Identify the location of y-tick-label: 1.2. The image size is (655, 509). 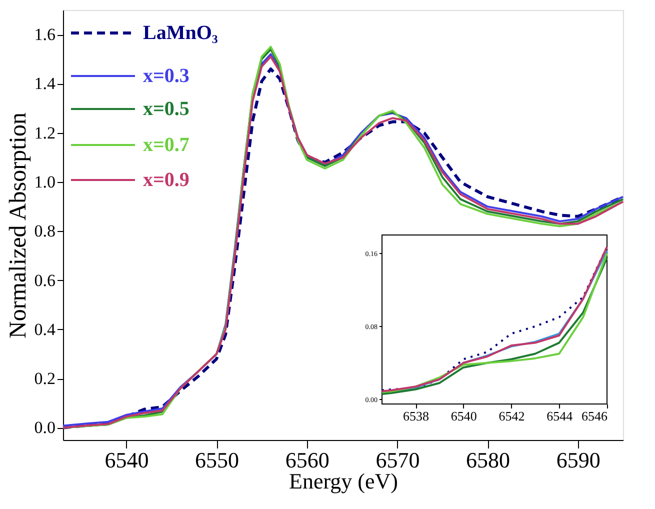
(45, 132).